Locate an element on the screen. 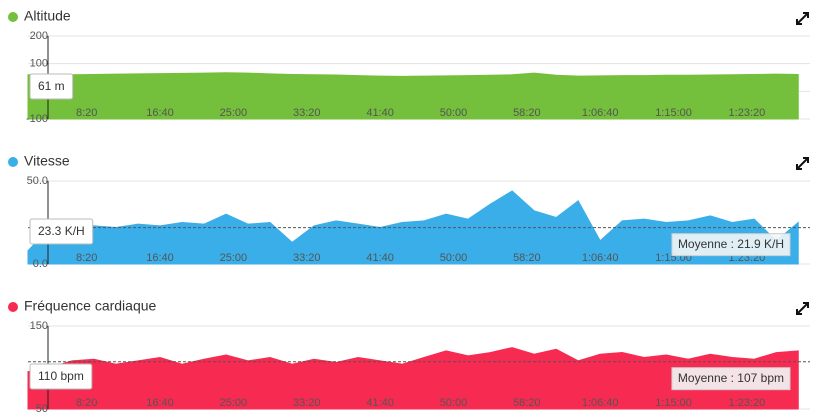 Image resolution: width=817 pixels, height=420 pixels. chart-title: Altitude is located at coordinates (47, 16).